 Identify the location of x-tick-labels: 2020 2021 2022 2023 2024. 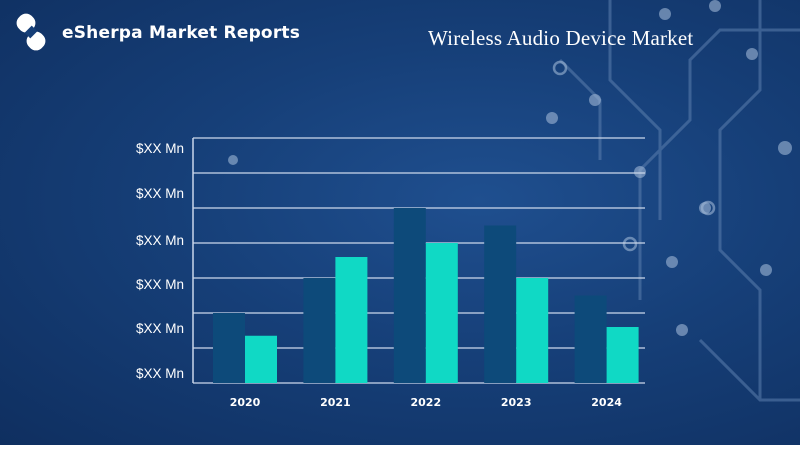
(426, 402).